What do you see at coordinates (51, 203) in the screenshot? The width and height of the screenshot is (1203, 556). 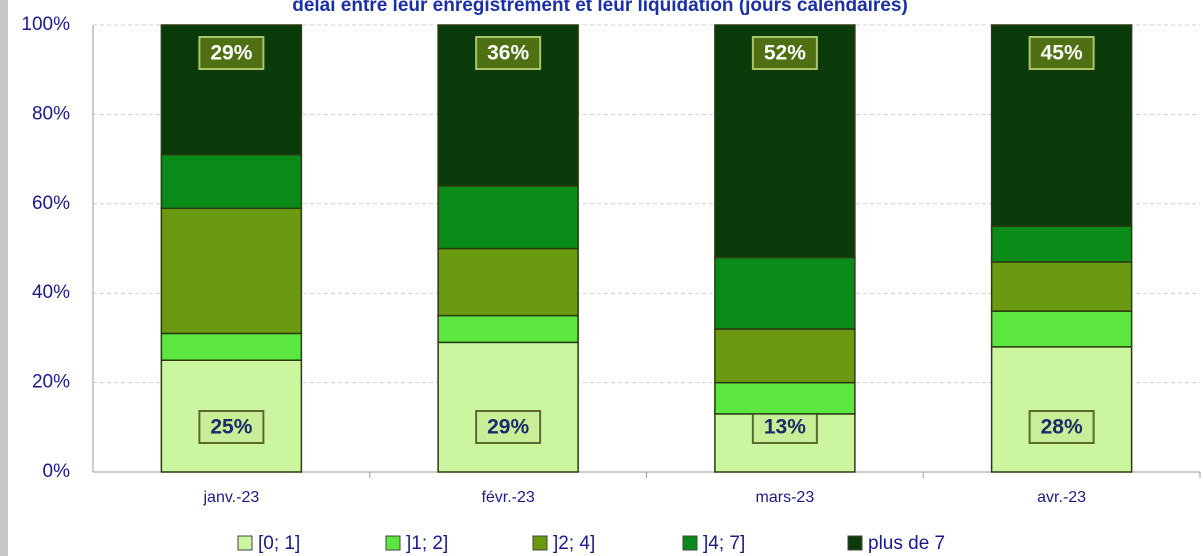 I see `y-tick-label: 60%` at bounding box center [51, 203].